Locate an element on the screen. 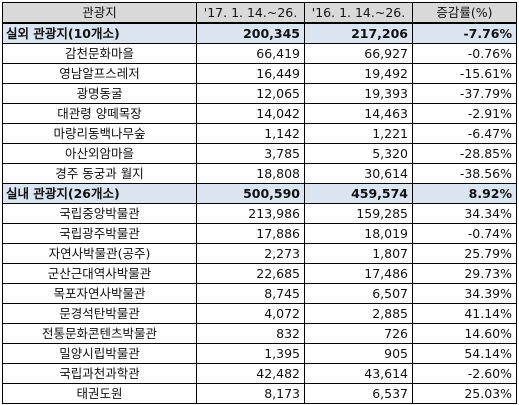 Image resolution: width=519 pixels, height=405 pixels. group-row: 실내 관광지(26개소) 500,590 459,574 8.92% is located at coordinates (259, 193).